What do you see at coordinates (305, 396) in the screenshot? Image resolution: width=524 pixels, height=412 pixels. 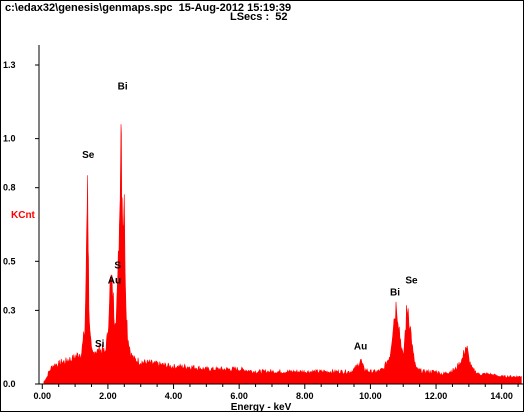 I see `x-tick-label: 8.00` at bounding box center [305, 396].